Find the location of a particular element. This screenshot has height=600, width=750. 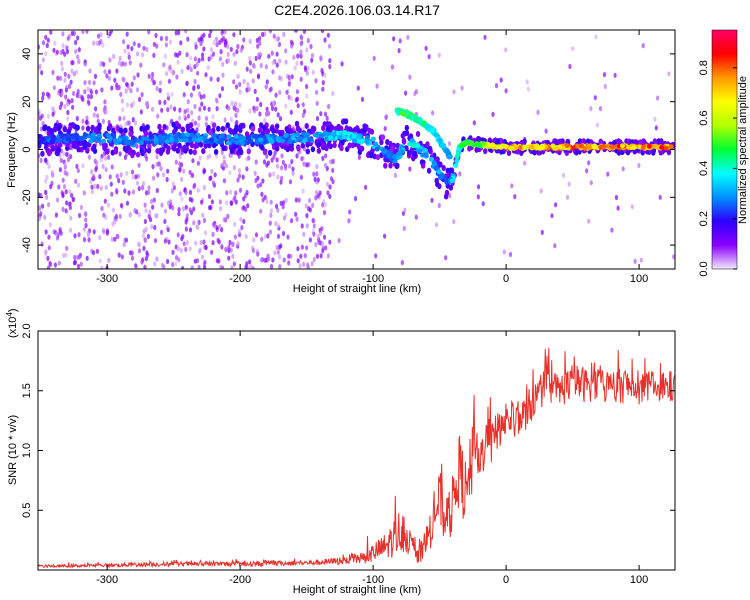

branch-point is located at coordinates (402, 113).